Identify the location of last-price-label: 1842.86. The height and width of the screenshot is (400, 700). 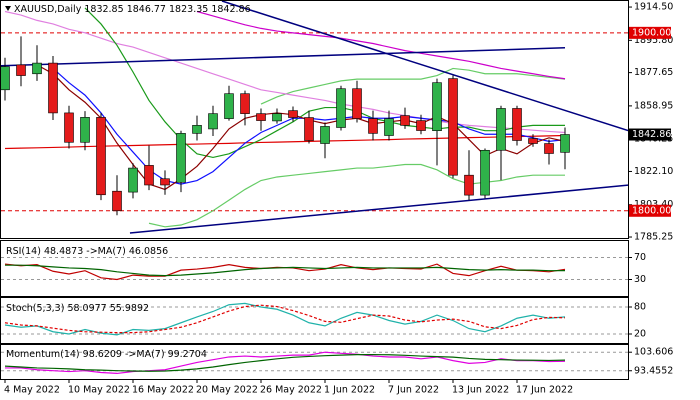
(651, 134).